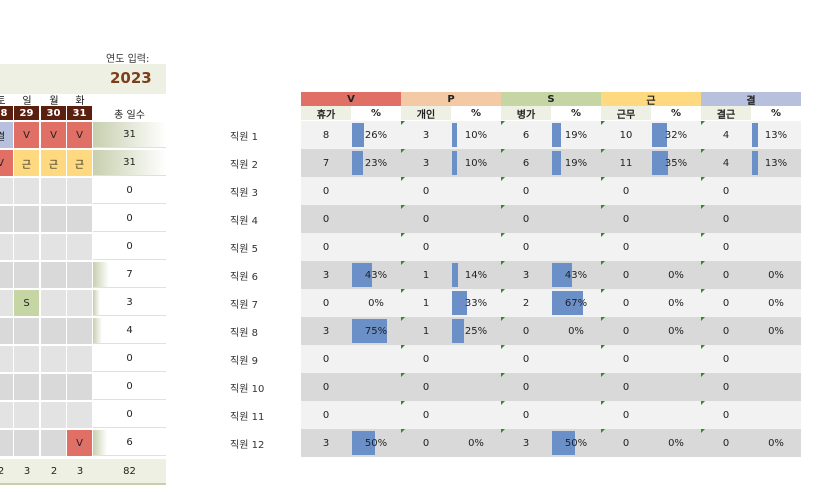 The width and height of the screenshot is (823, 493). What do you see at coordinates (3, 101) in the screenshot?
I see `weekday-header: 토` at bounding box center [3, 101].